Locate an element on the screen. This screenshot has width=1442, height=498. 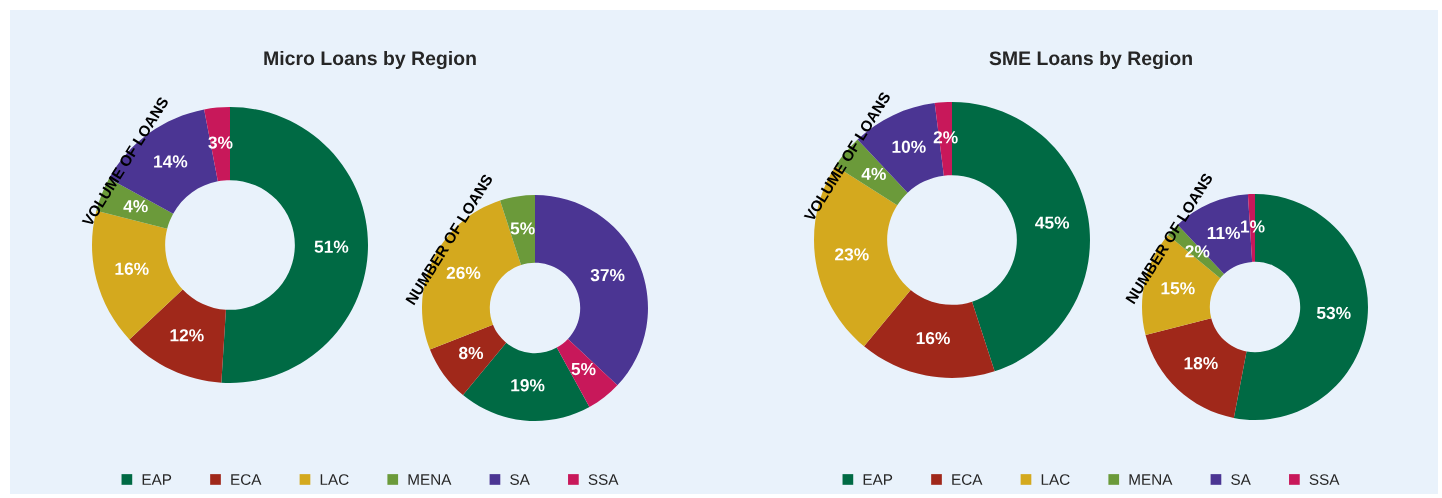
data-label: 11% is located at coordinates (1224, 233).